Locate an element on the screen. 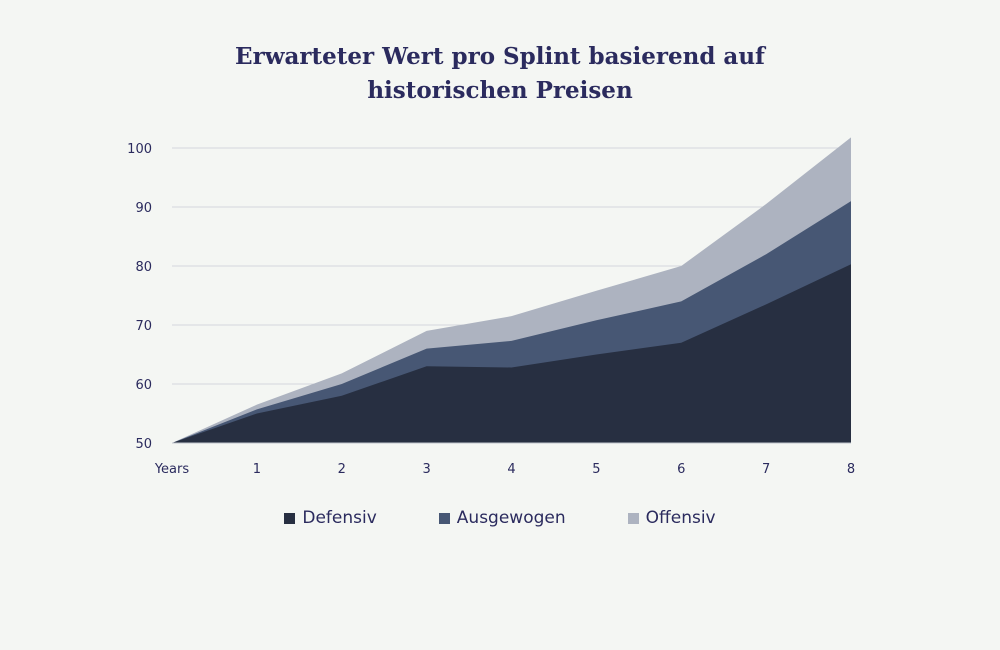  x-tick-label-8: 8 is located at coordinates (851, 469).